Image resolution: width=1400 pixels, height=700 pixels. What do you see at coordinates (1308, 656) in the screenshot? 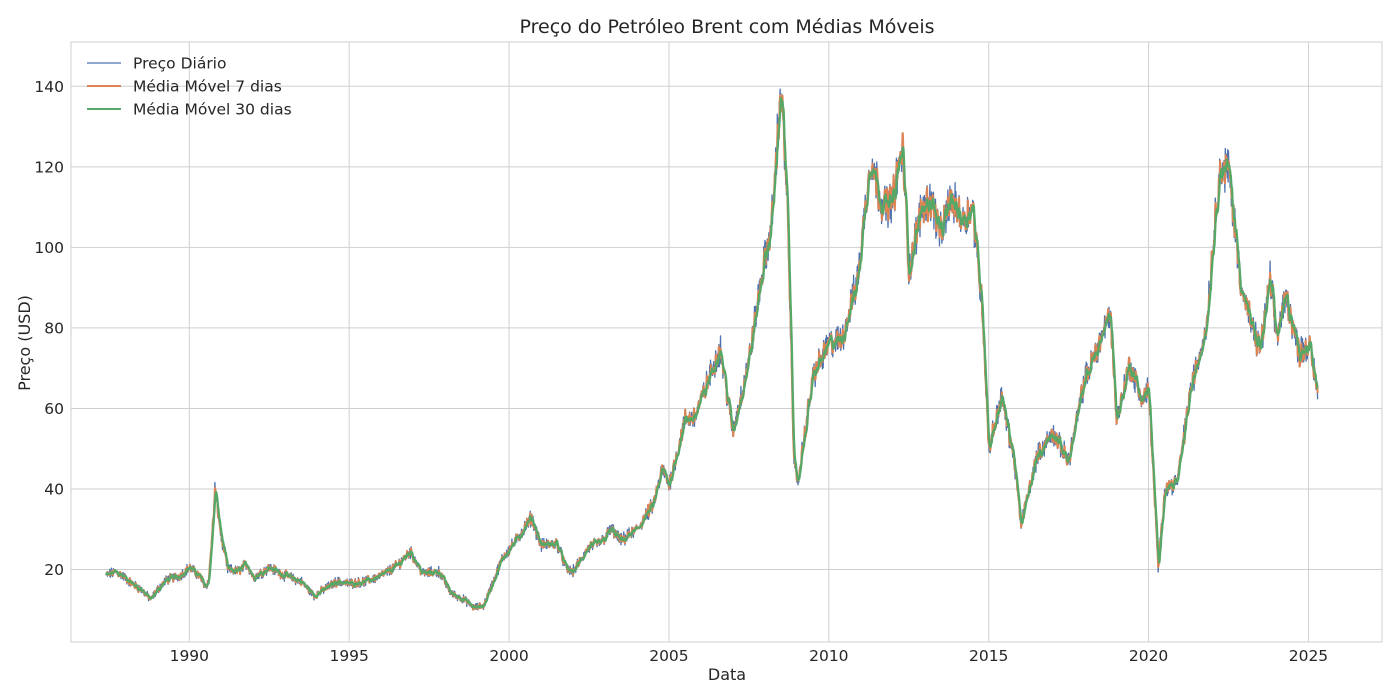
I see `x-tick-label: 2025` at bounding box center [1308, 656].